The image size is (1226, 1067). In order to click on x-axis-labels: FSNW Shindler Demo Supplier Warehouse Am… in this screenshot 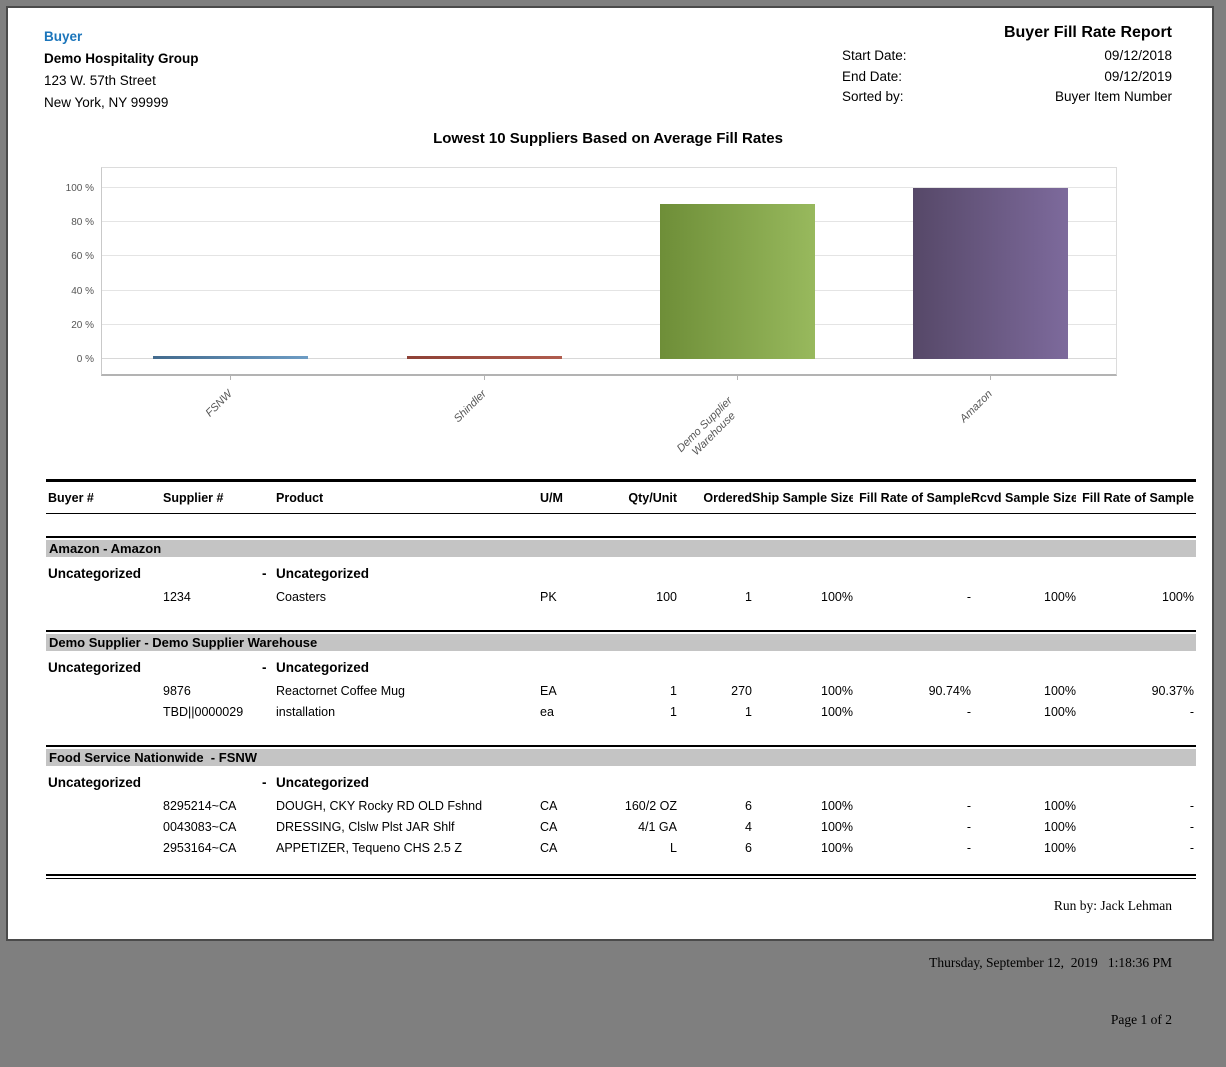, I will do `click(609, 419)`.